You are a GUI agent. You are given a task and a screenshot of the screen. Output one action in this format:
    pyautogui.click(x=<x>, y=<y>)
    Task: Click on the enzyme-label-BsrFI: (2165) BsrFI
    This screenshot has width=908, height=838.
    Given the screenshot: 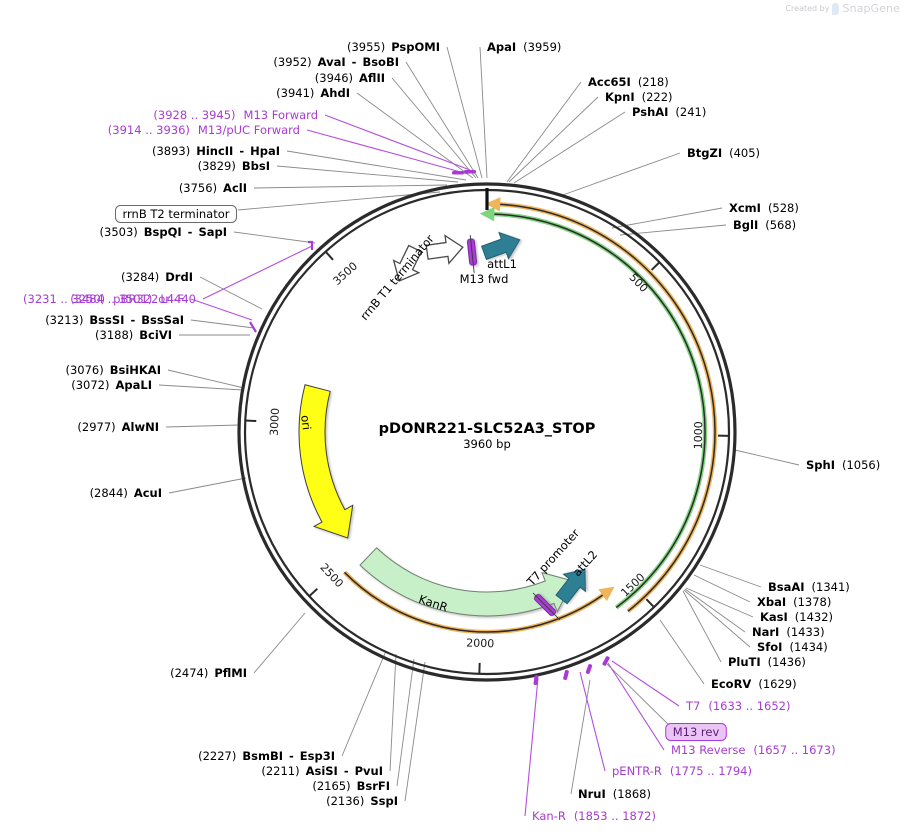 What is the action you would take?
    pyautogui.click(x=351, y=786)
    